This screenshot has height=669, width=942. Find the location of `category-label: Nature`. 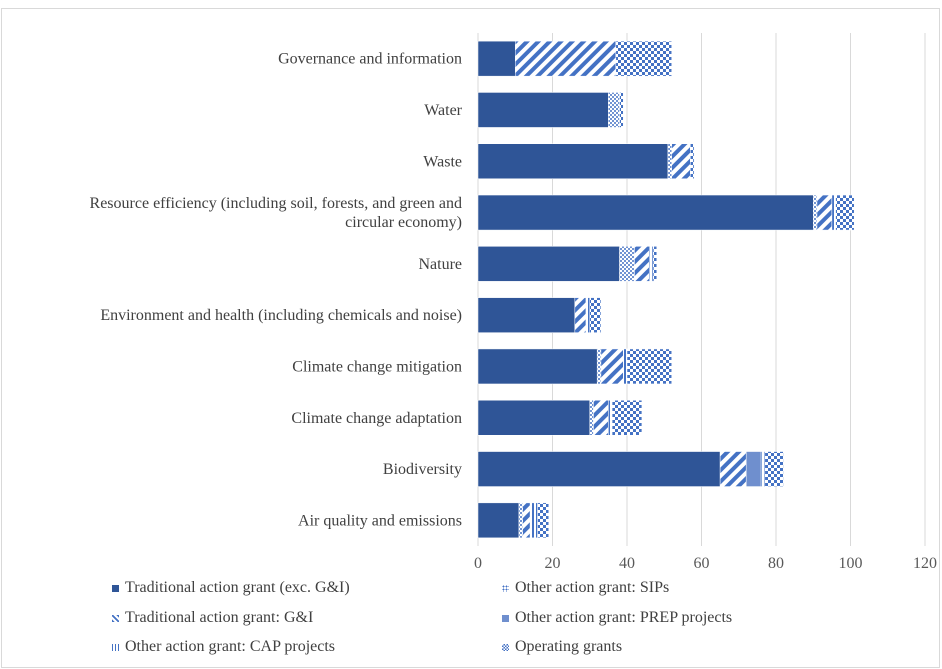

category-label: Nature is located at coordinates (440, 264).